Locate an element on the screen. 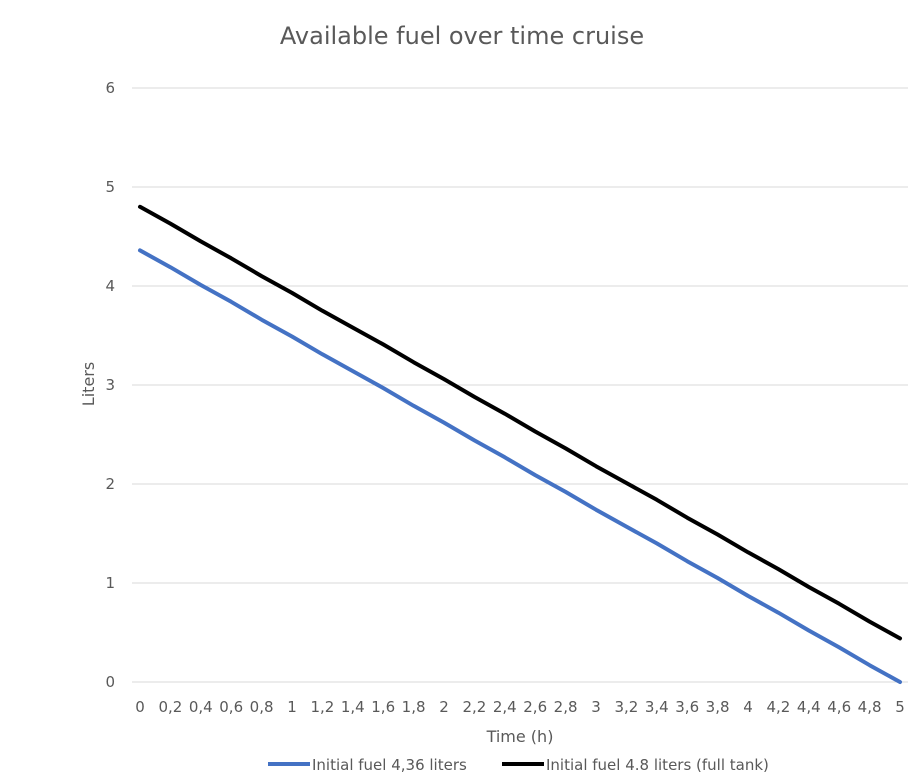  x-tick-label: 4,8 is located at coordinates (870, 707).